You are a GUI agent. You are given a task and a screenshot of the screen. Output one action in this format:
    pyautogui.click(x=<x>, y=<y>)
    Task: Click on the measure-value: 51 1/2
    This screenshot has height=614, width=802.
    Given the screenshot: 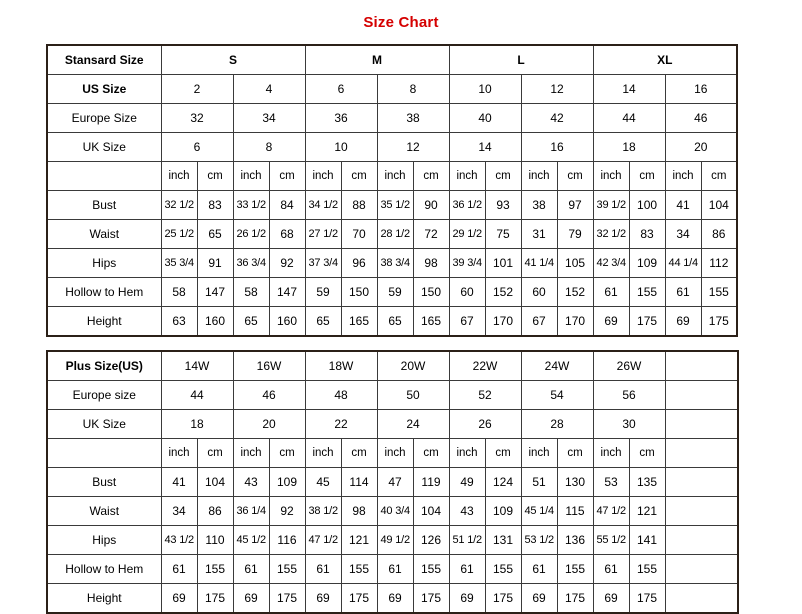 What is the action you would take?
    pyautogui.click(x=467, y=540)
    